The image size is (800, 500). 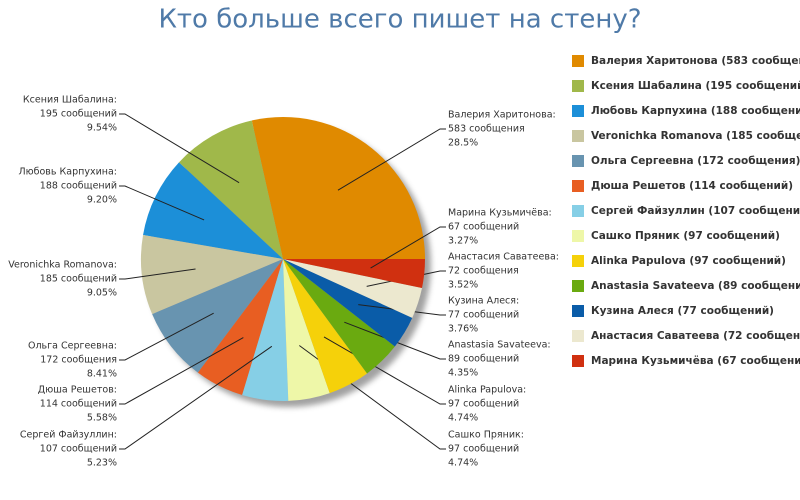 I want to click on slice-name: Ксения Шабалина:, so click(x=70, y=100).